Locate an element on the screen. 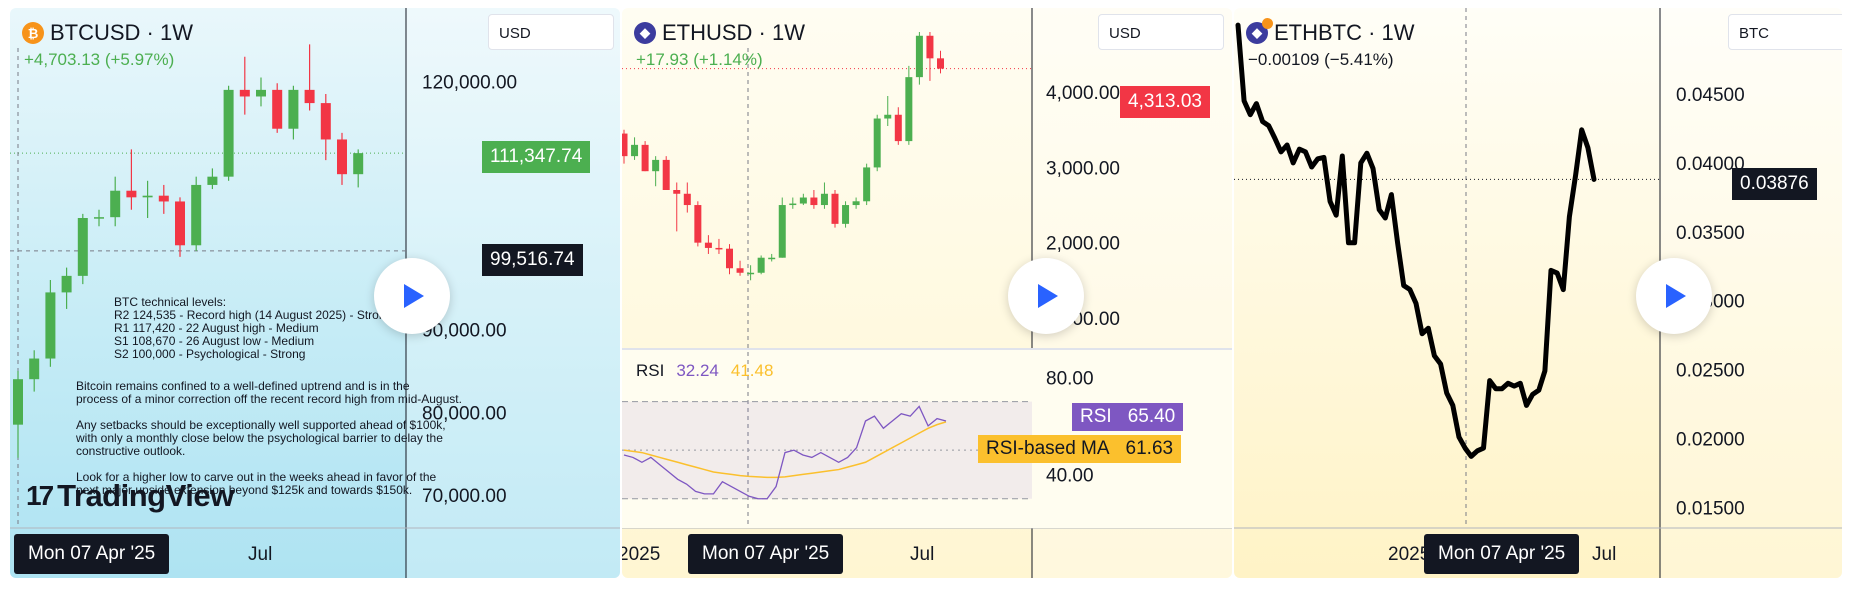  price-axis-tick: 4,000.00 is located at coordinates (1083, 93).